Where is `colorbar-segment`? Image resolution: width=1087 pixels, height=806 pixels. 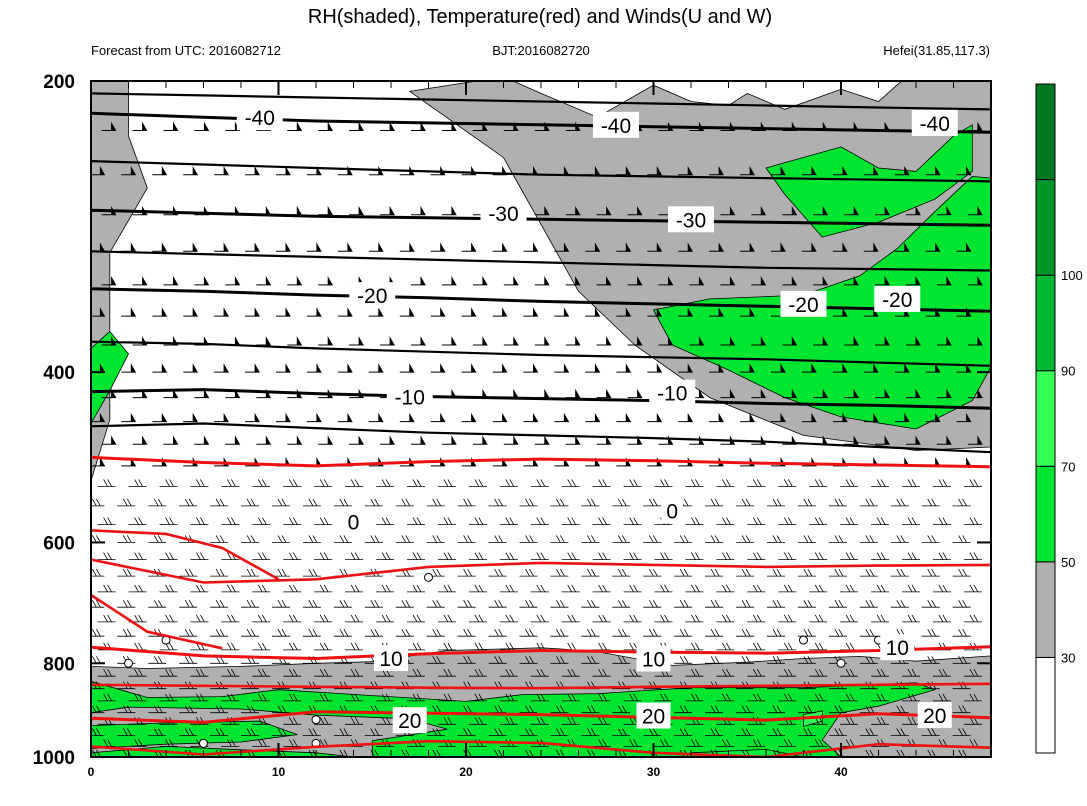
colorbar-segment is located at coordinates (1045, 227).